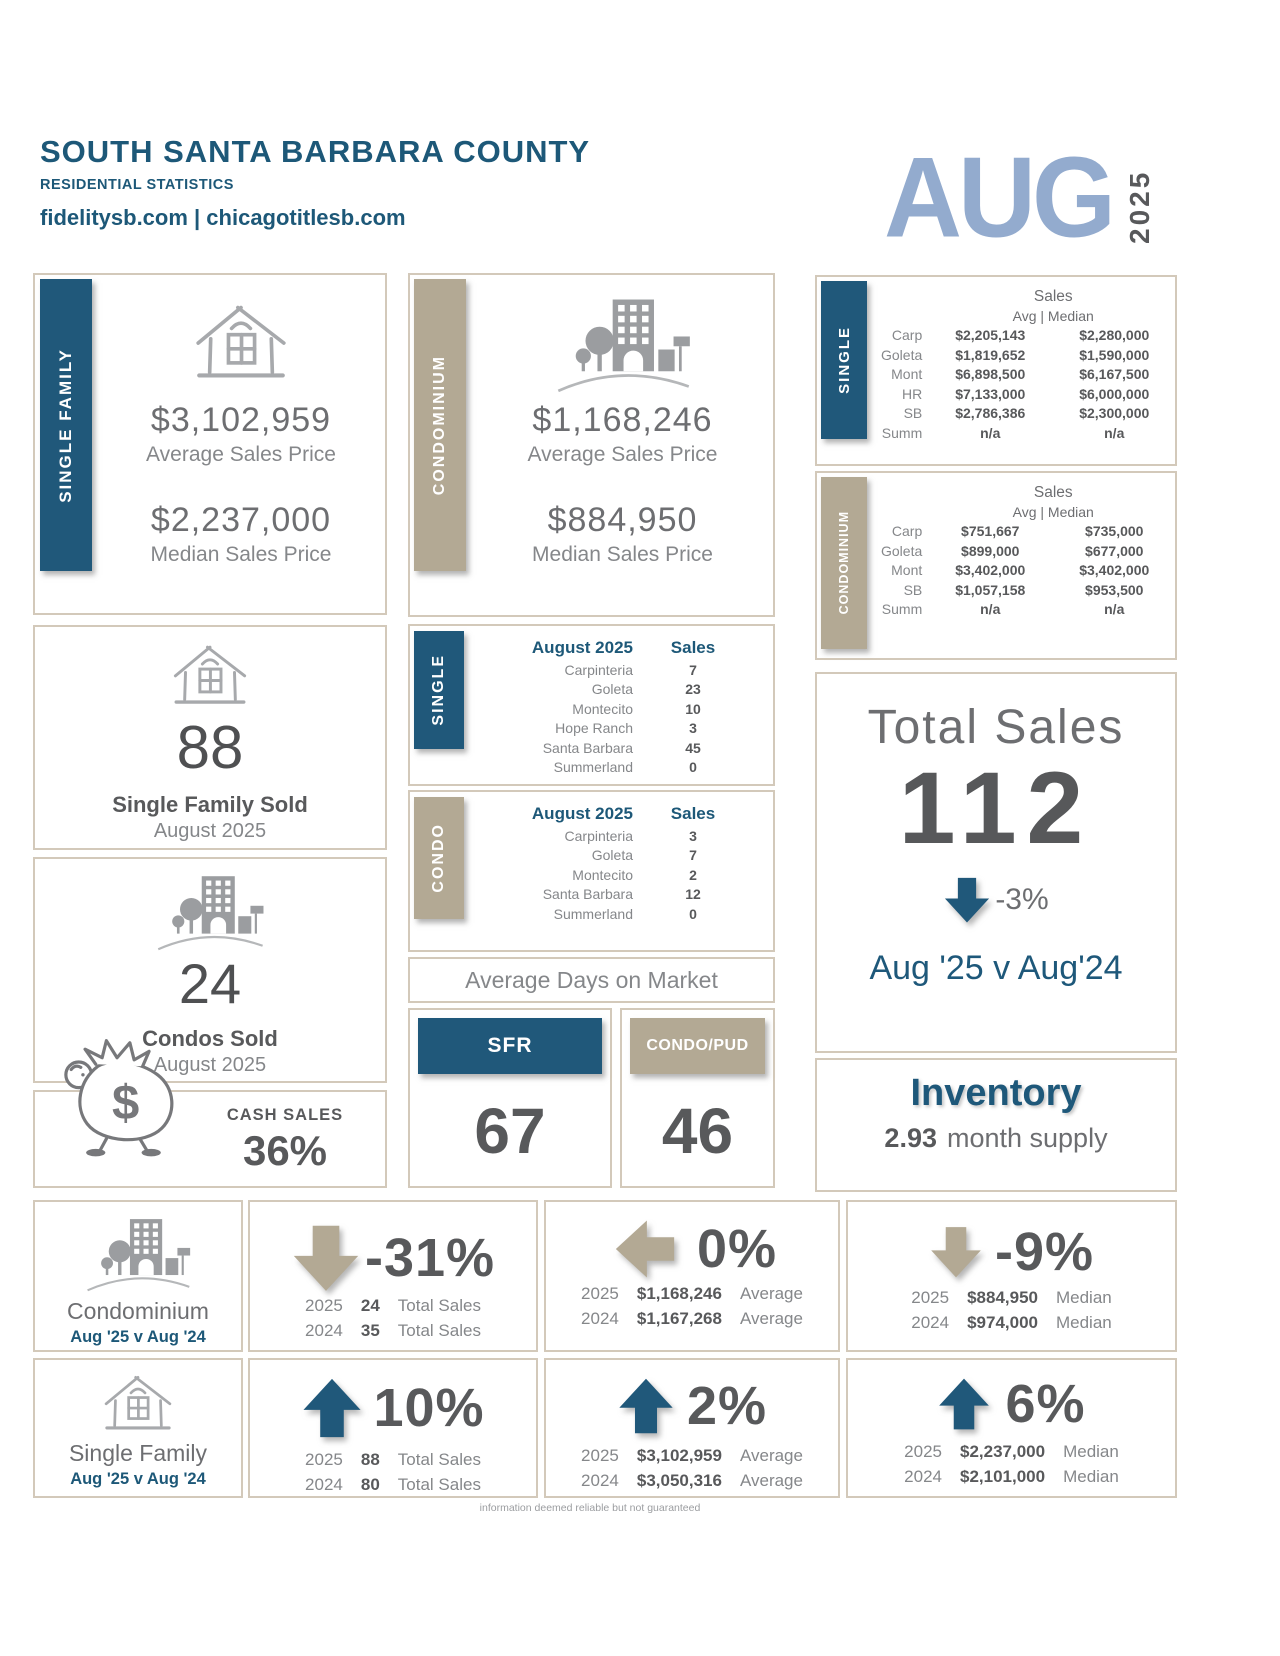 The width and height of the screenshot is (1280, 1656). What do you see at coordinates (996, 808) in the screenshot?
I see `total-sales-value: 112` at bounding box center [996, 808].